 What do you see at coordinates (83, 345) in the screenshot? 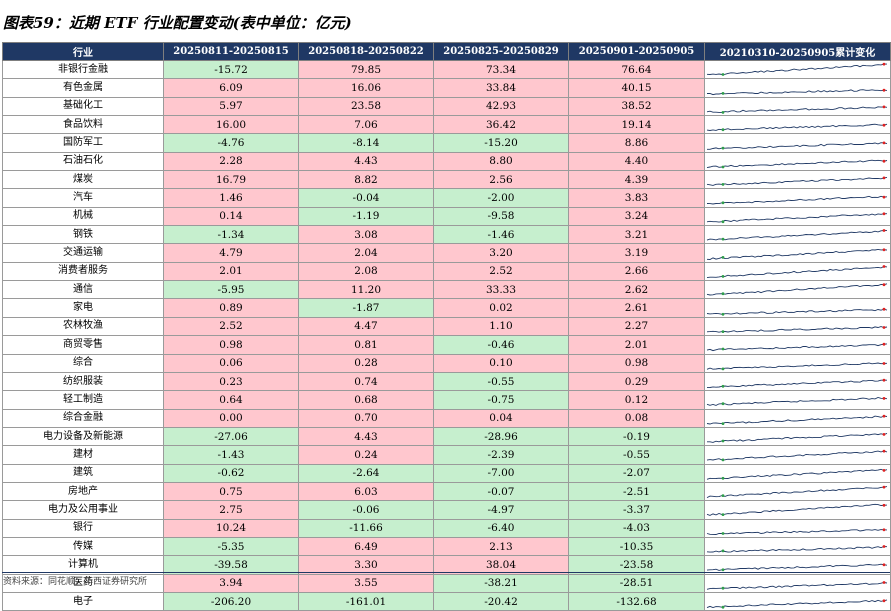
I see `industry-cell: 商贸零售` at bounding box center [83, 345].